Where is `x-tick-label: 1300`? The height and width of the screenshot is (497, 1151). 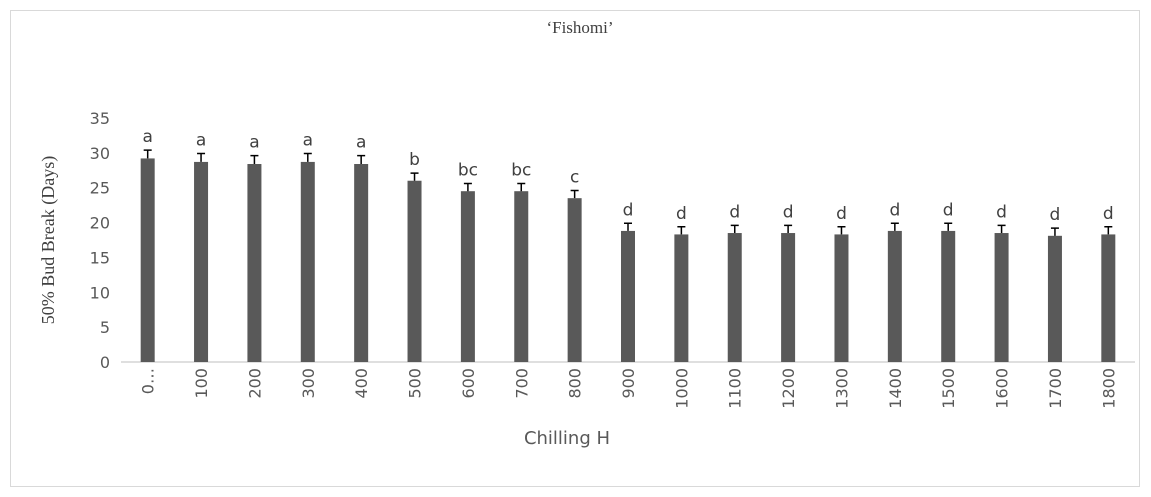
x-tick-label: 1300 is located at coordinates (841, 388).